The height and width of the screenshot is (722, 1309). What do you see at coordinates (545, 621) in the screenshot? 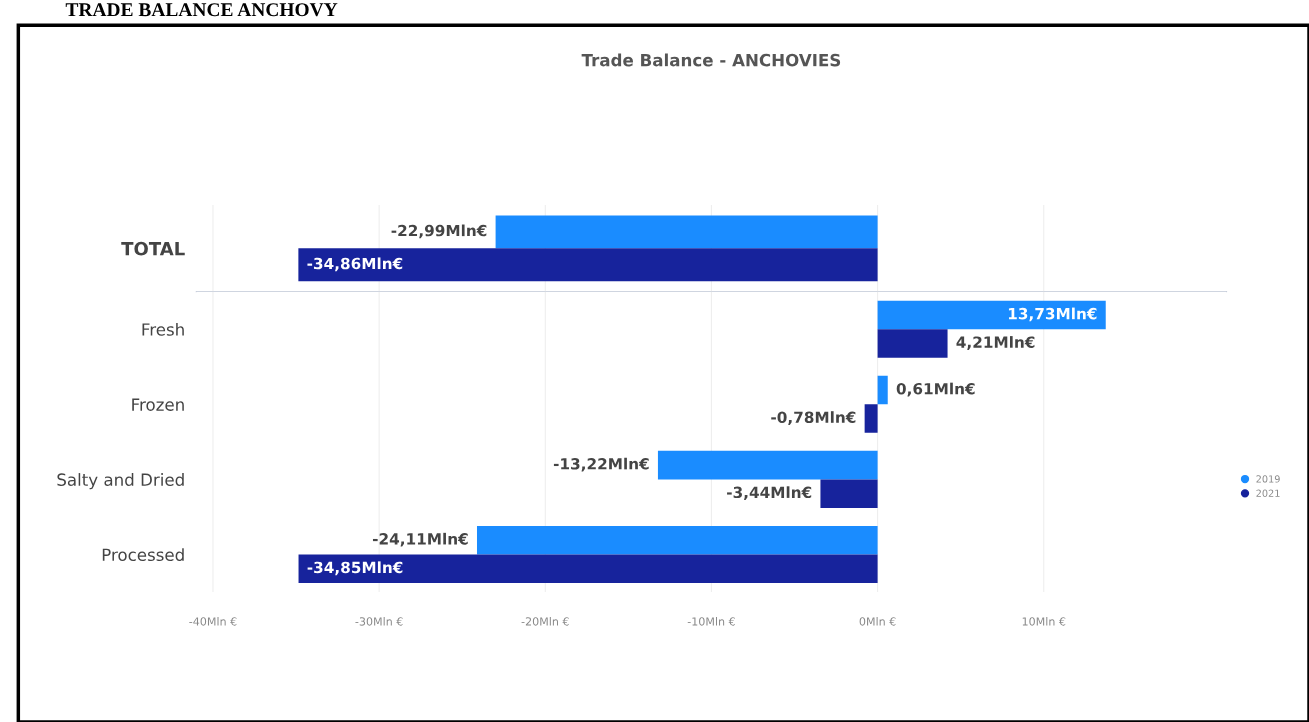
I see `x-tick-label: -20Mln €` at bounding box center [545, 621].